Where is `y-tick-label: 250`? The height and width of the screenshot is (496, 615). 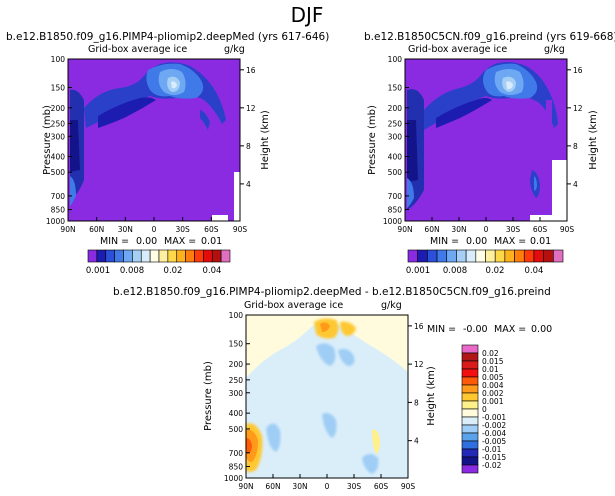 y-tick-label: 250 is located at coordinates (395, 123).